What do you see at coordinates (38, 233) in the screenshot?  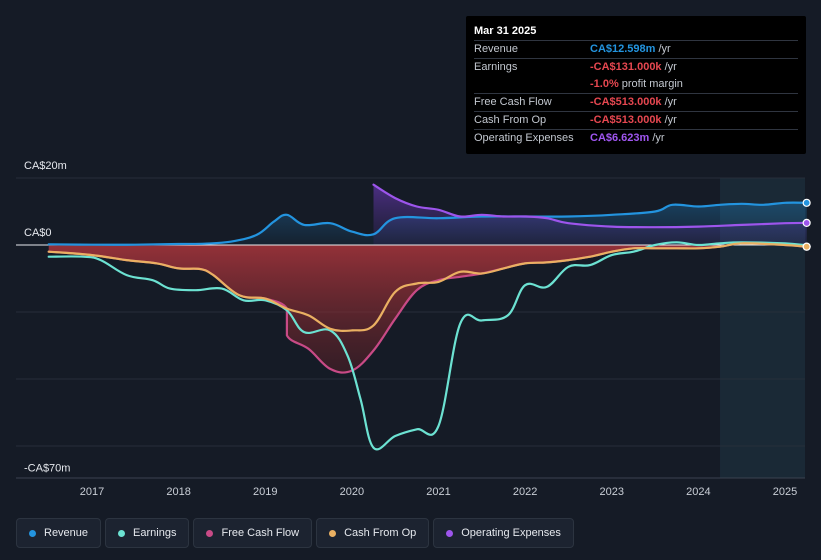 I see `y-axis-label: CA$0` at bounding box center [38, 233].